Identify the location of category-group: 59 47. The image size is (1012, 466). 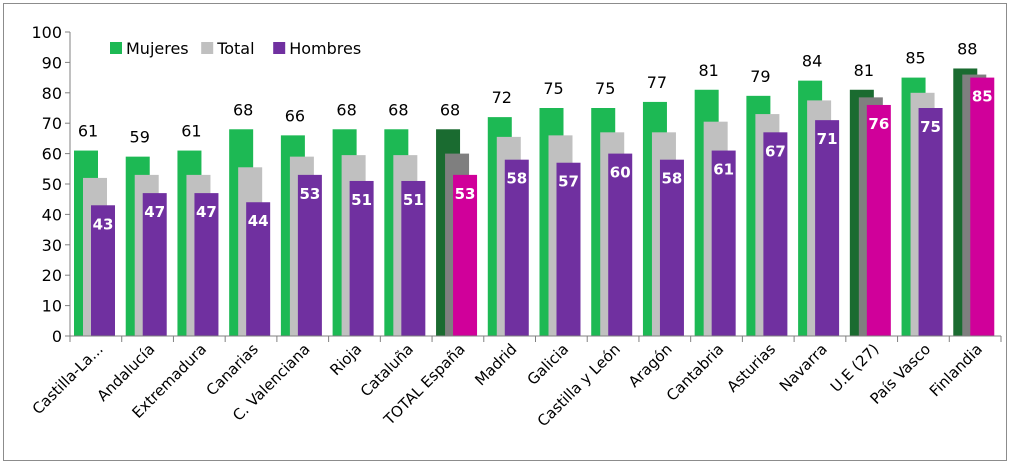
(146, 232).